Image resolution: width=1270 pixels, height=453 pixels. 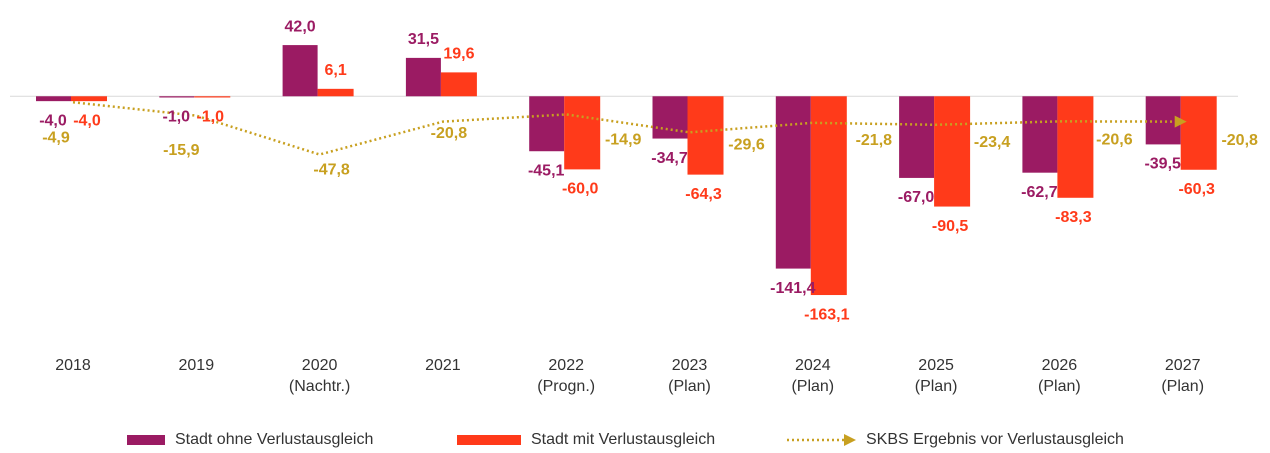 What do you see at coordinates (826, 314) in the screenshot?
I see `data-label: -163,1` at bounding box center [826, 314].